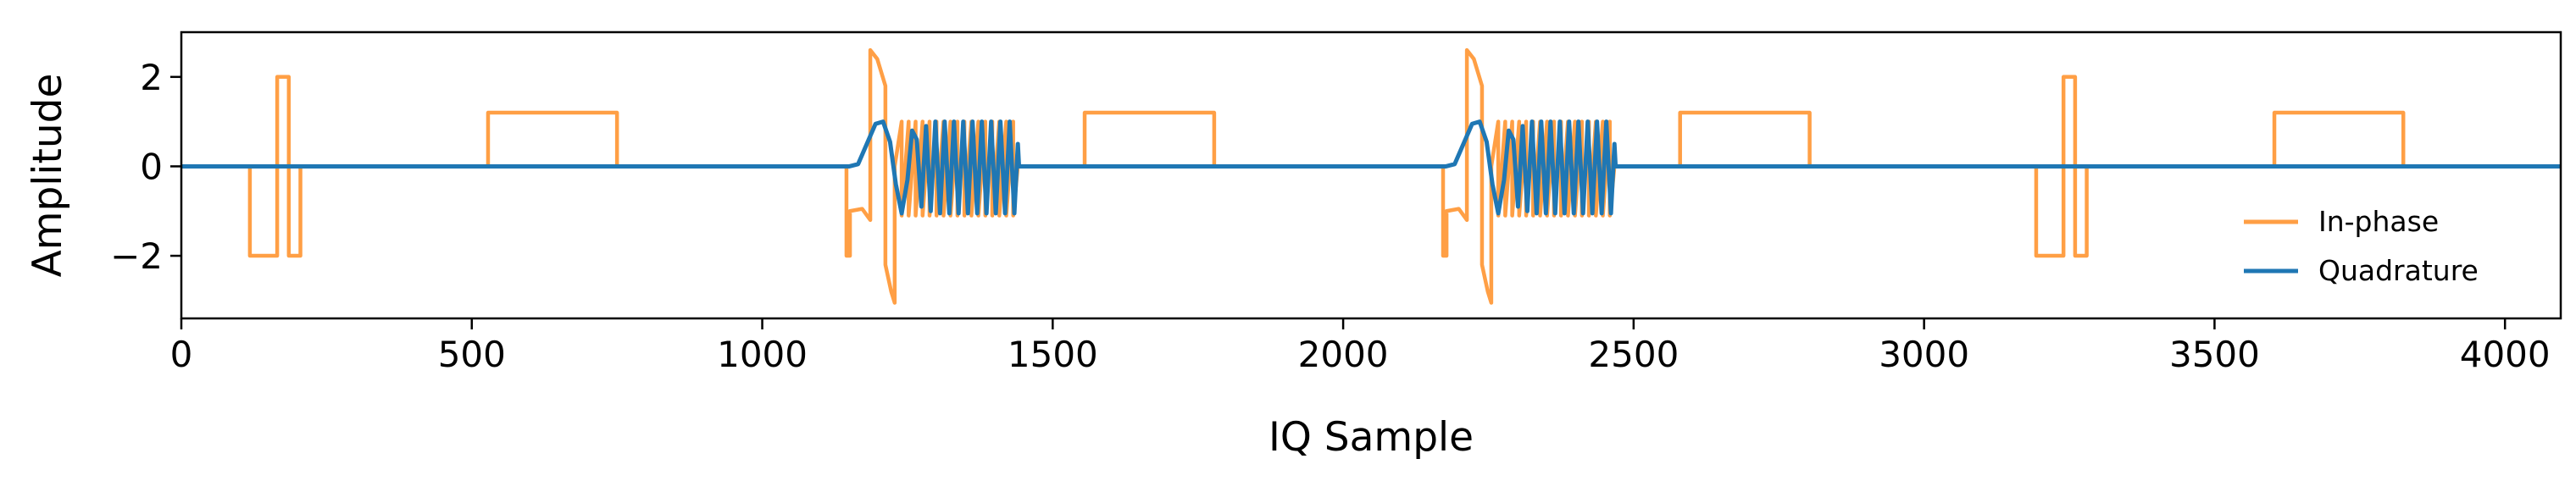 This screenshot has width=2576, height=481. What do you see at coordinates (762, 355) in the screenshot?
I see `x-tick-label: 1000` at bounding box center [762, 355].